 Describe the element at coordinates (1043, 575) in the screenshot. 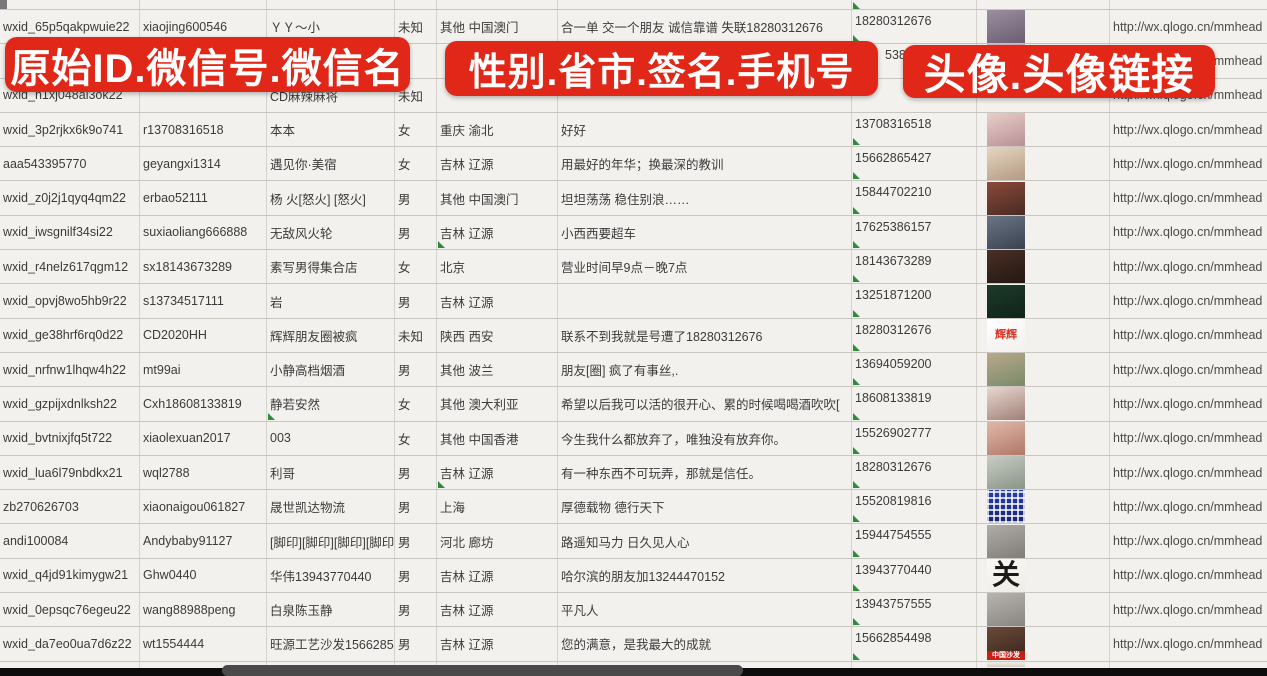

I see `cell-avatar: 关` at that location.